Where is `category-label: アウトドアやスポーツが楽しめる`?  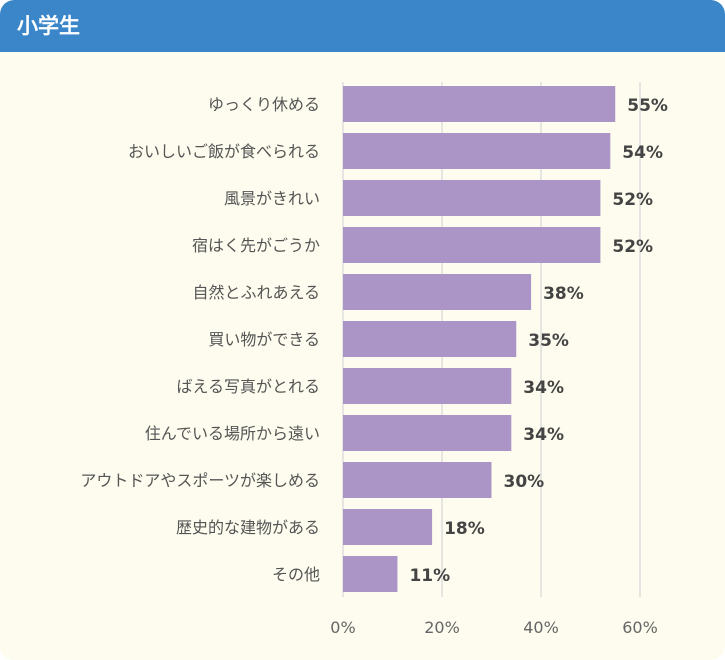
category-label: アウトドアやスポーツが楽しめる is located at coordinates (200, 480).